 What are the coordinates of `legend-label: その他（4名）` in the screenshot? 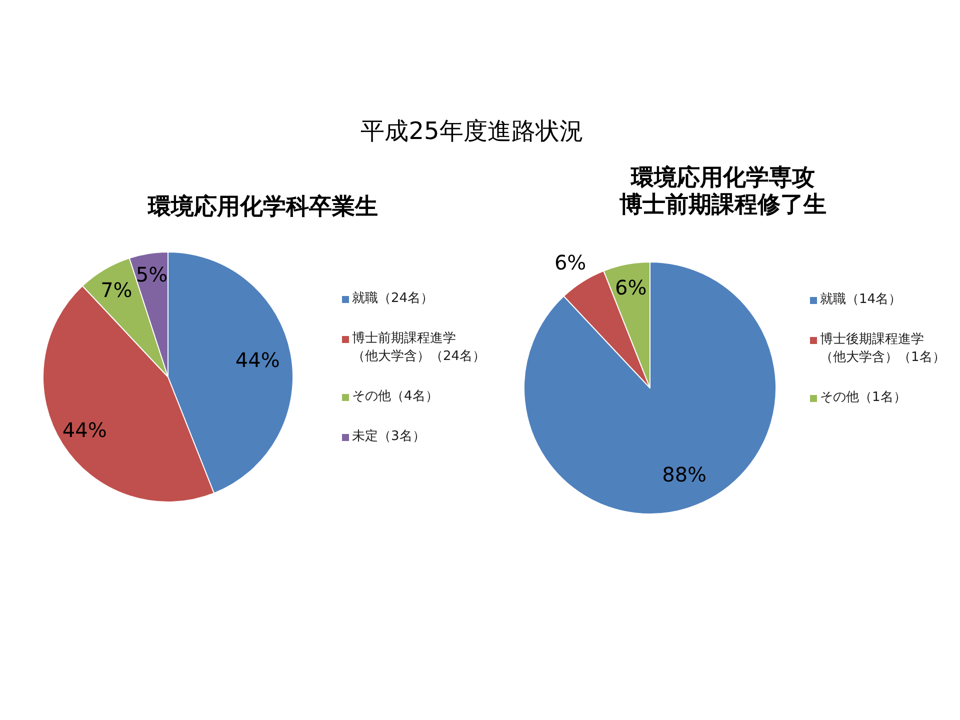 It's located at (395, 397).